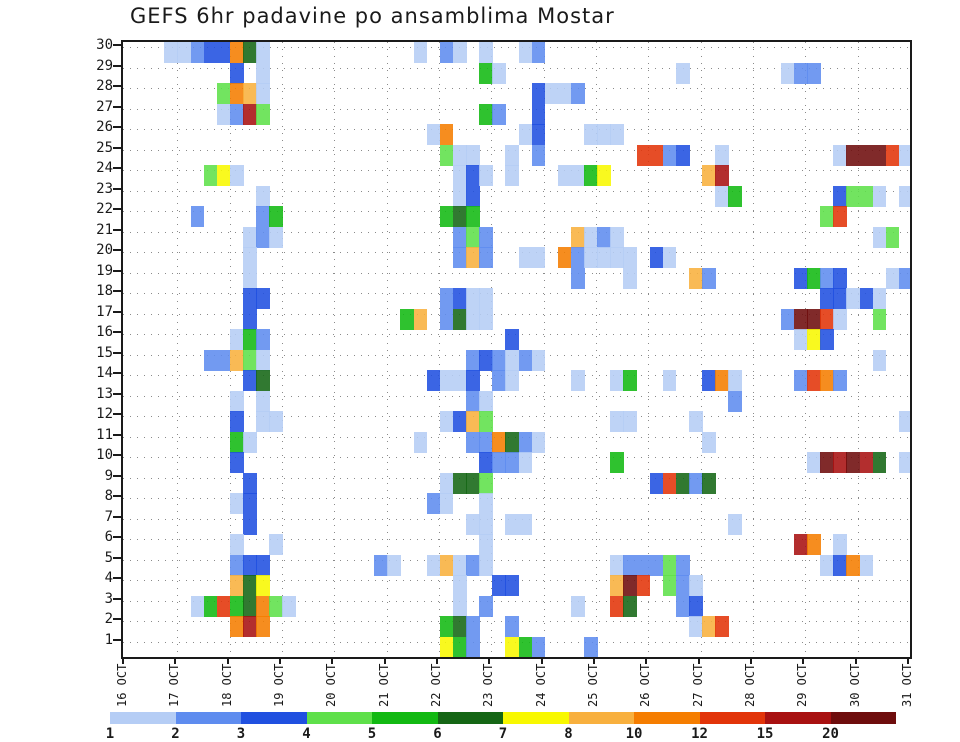 The height and width of the screenshot is (742, 960). What do you see at coordinates (108, 537) in the screenshot?
I see `y-axis-label: 6` at bounding box center [108, 537].